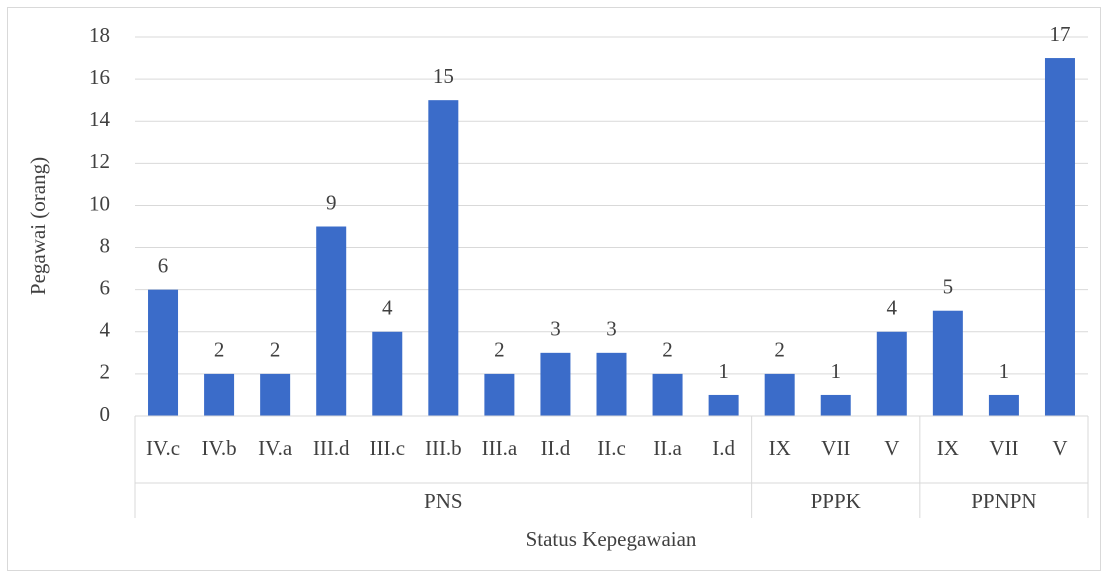  I want to click on x-tick-label: III.a, so click(500, 448).